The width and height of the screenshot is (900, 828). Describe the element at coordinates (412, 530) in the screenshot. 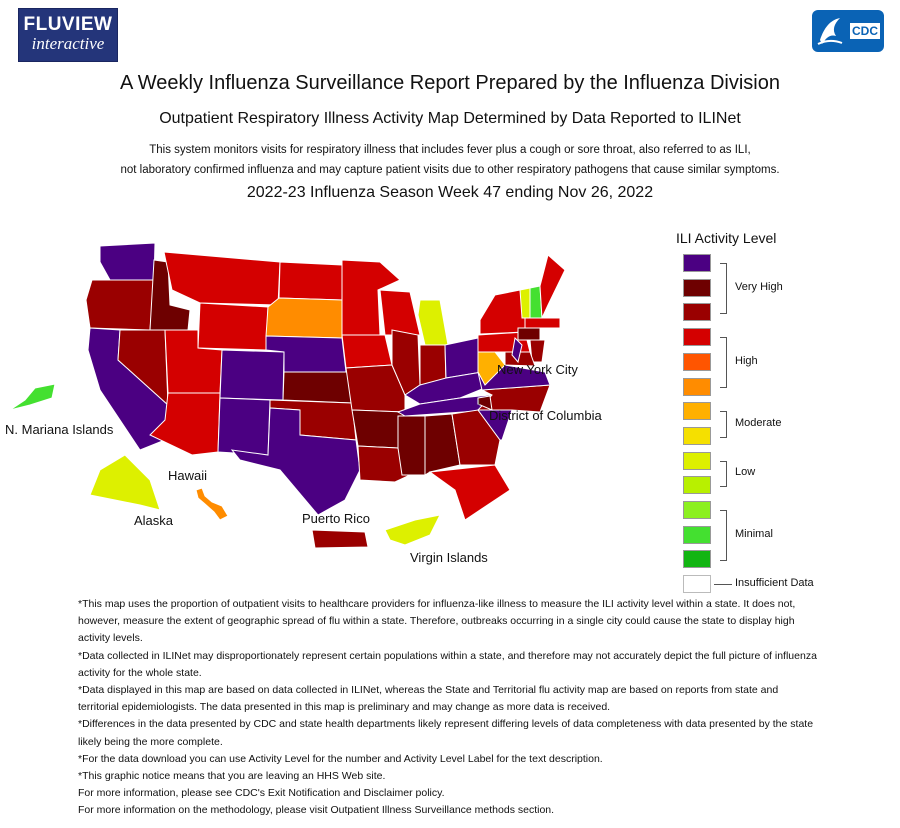

I see `region-vi` at that location.